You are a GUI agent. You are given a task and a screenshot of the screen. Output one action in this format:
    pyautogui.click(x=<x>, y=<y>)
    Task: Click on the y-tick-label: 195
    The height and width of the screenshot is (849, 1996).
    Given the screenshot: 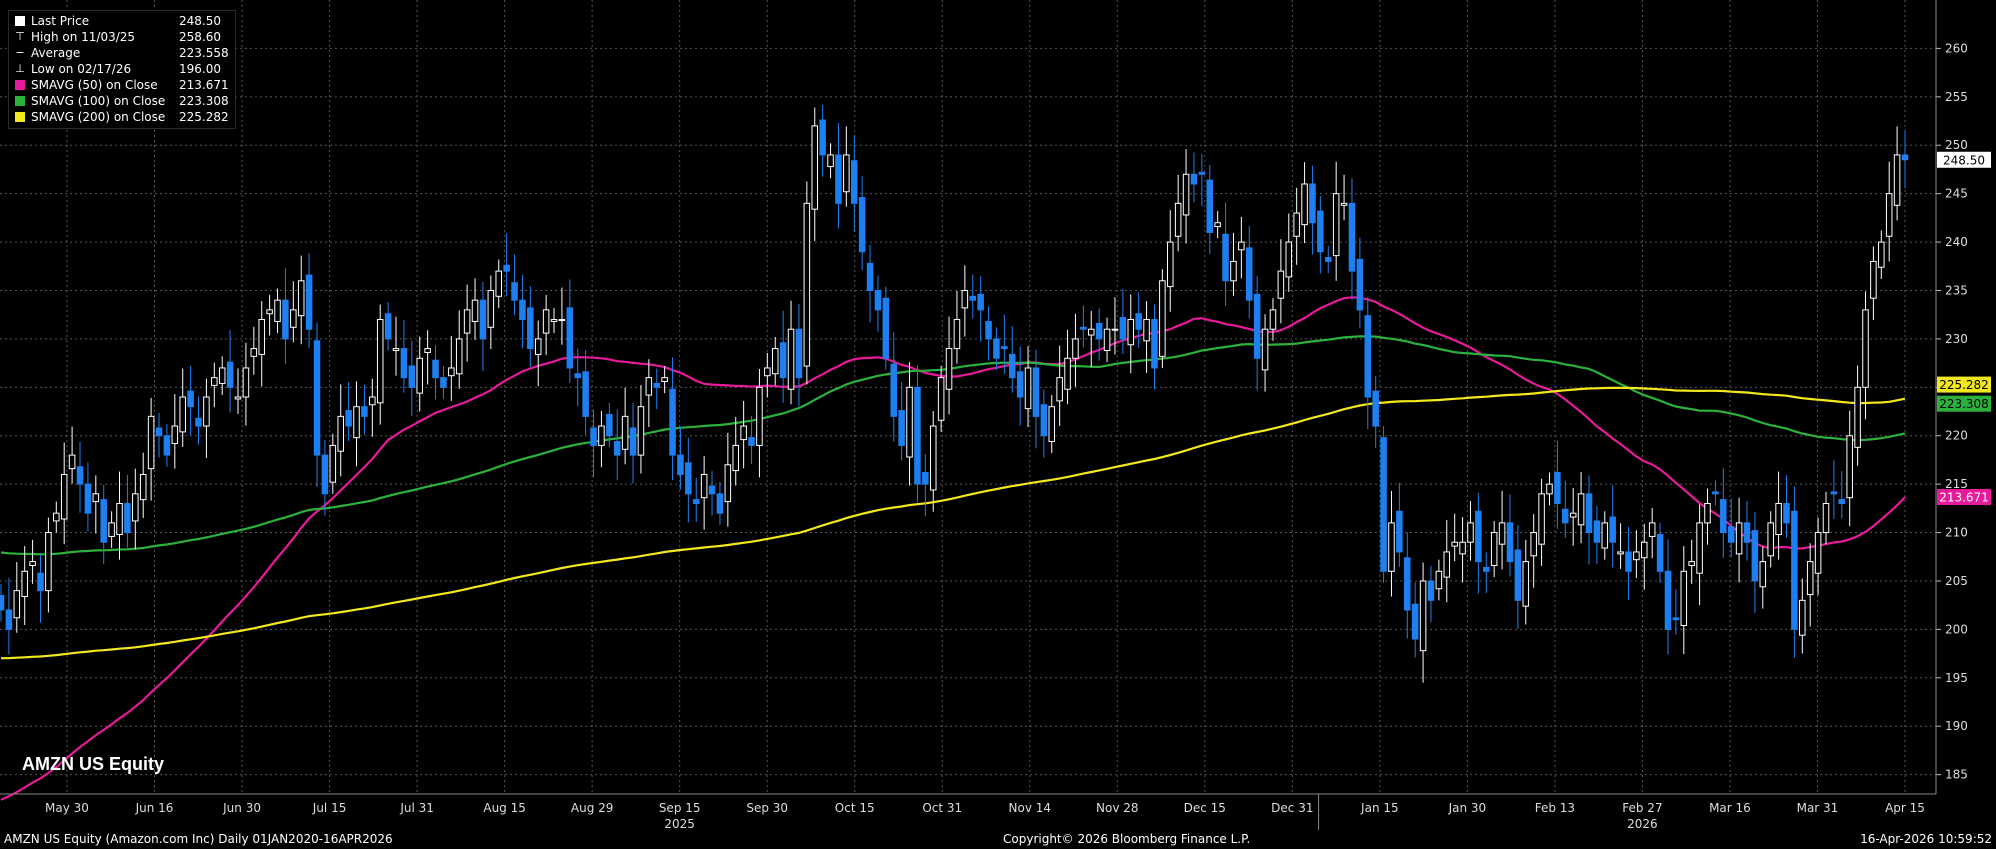 What is the action you would take?
    pyautogui.click(x=1956, y=678)
    